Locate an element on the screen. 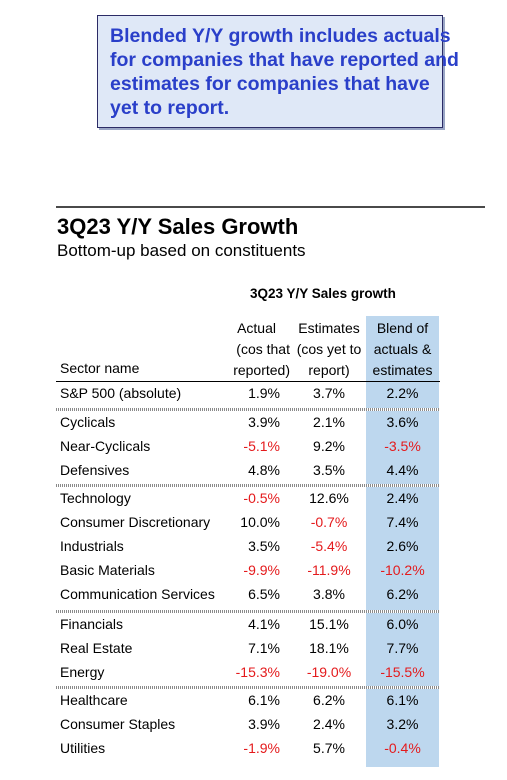 This screenshot has width=507, height=780. estimates-header-line: report) is located at coordinates (329, 370).